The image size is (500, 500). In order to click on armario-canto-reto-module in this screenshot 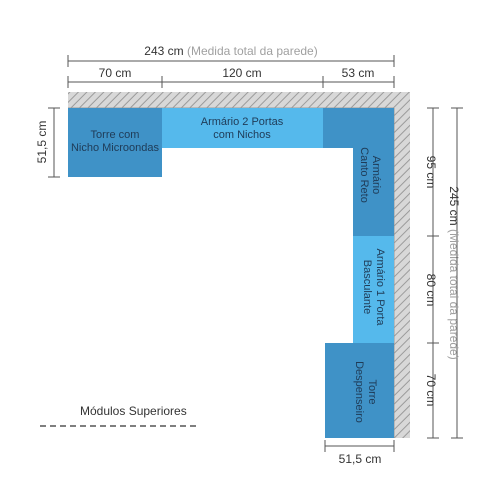, I will do `click(358, 128)`.